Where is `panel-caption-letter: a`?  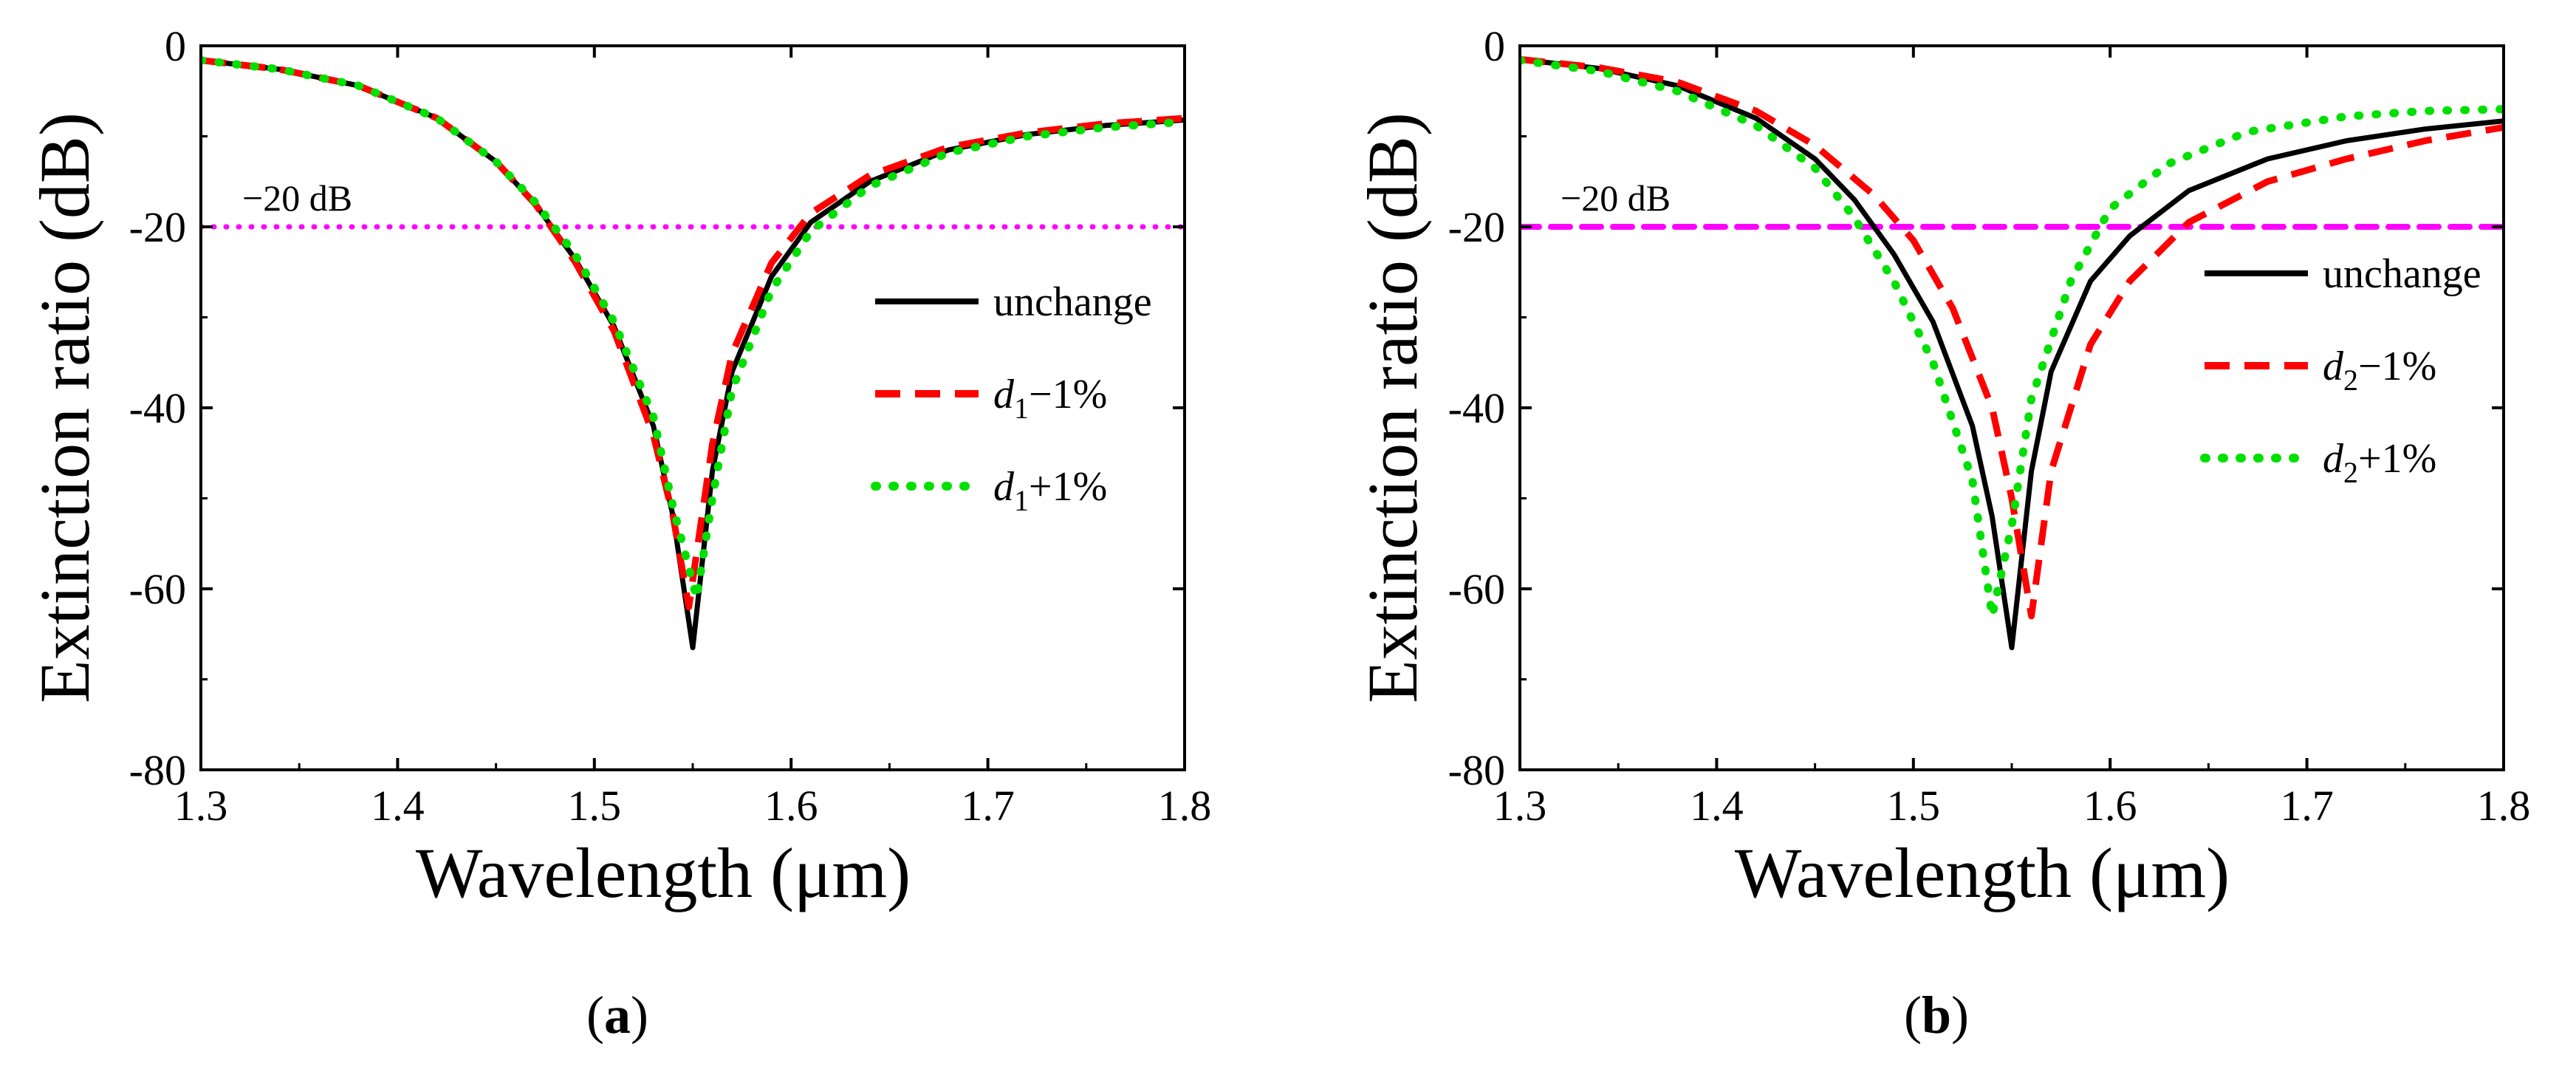
panel-caption-letter: a is located at coordinates (617, 1016).